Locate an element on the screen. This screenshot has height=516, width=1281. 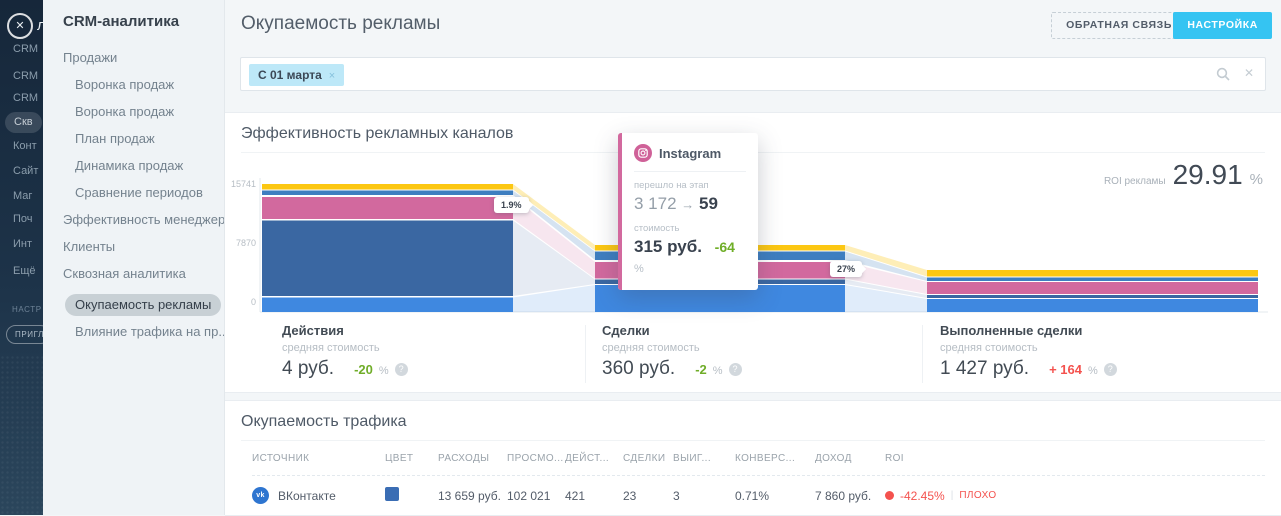
bar-won-blue is located at coordinates (1092, 279).